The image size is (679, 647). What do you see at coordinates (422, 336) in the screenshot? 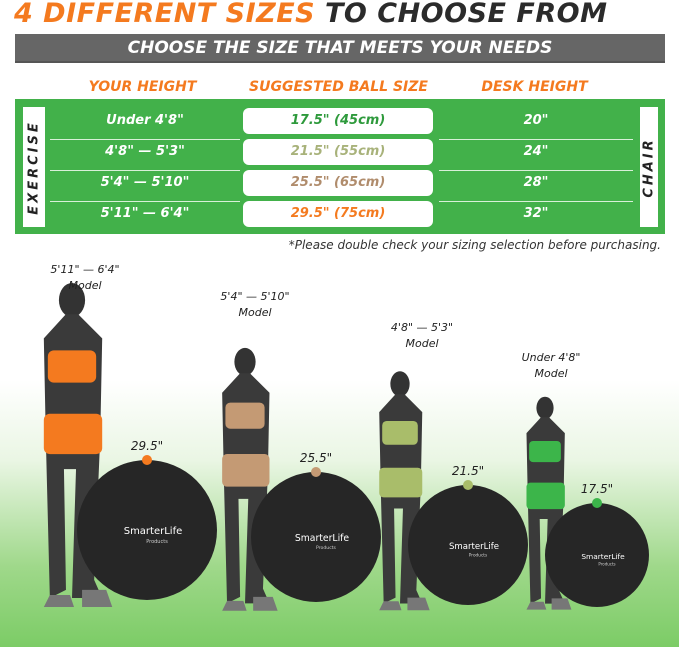
I see `model-label: 4'8" — 5'3" Model` at bounding box center [422, 336].